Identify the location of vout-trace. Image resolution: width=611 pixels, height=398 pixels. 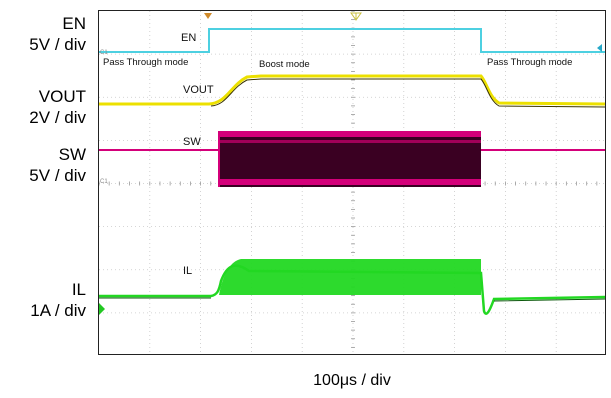
(352, 90).